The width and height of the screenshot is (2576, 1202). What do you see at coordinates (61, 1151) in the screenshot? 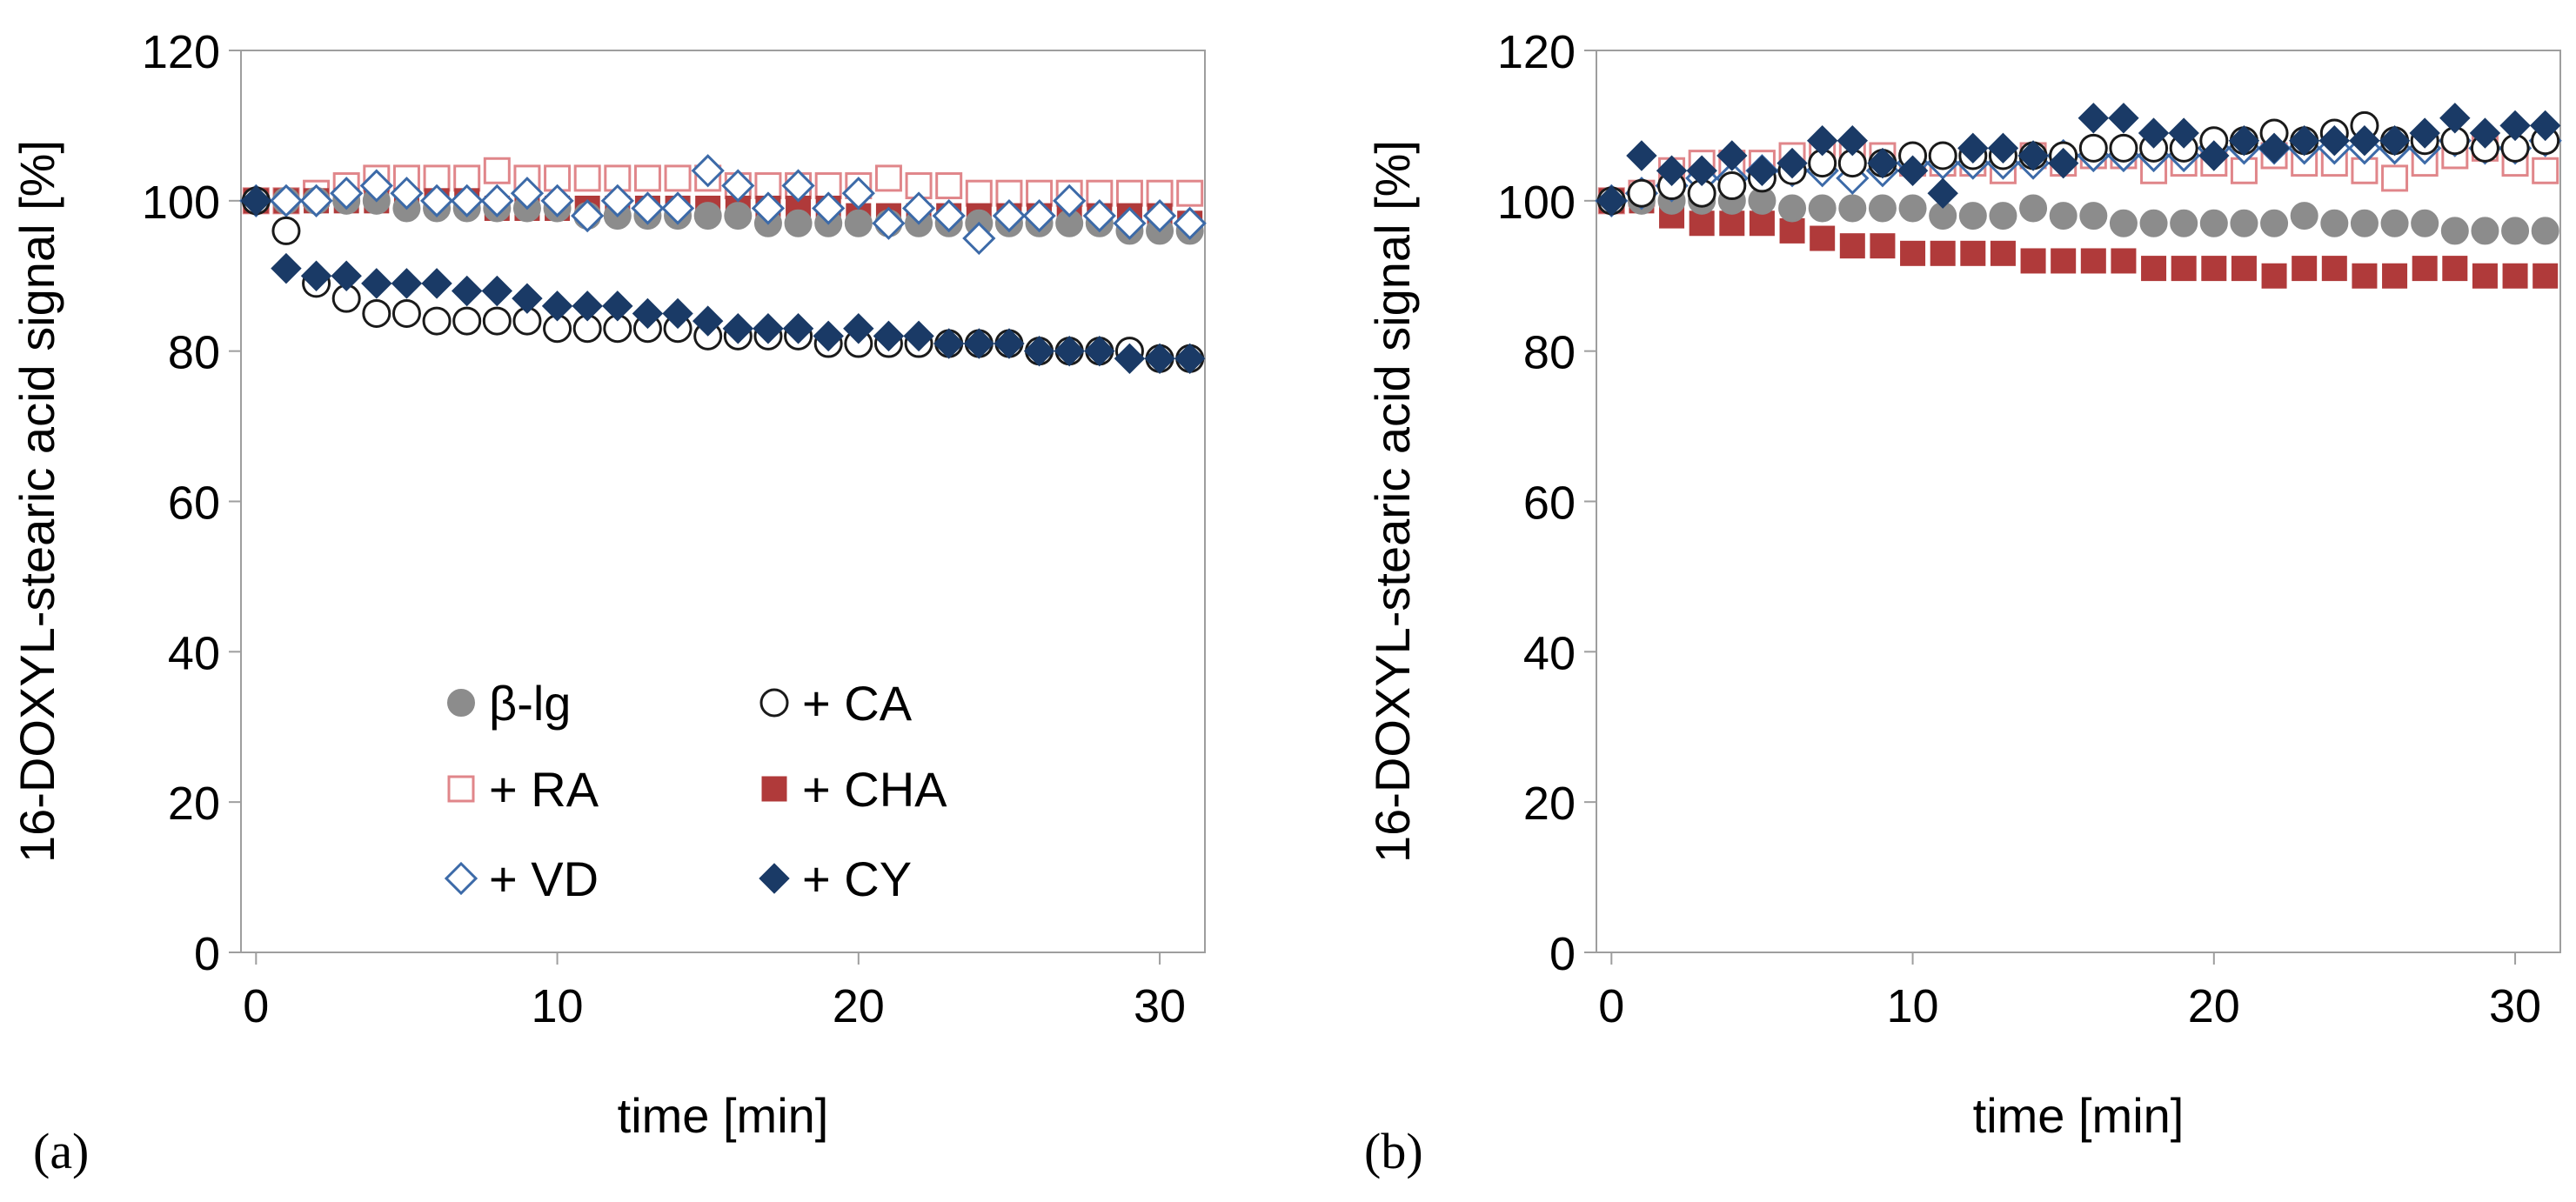
I see `panel-label-a: (a)` at bounding box center [61, 1151].